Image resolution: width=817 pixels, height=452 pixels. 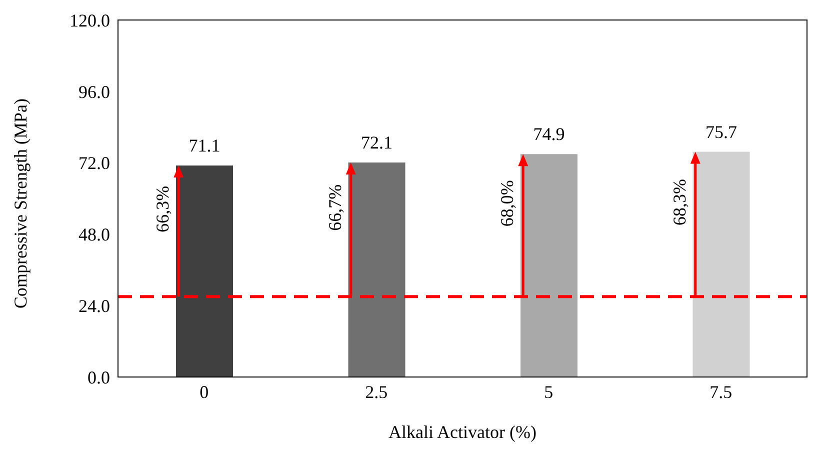 I want to click on x-tick-label: 0, so click(x=204, y=392).